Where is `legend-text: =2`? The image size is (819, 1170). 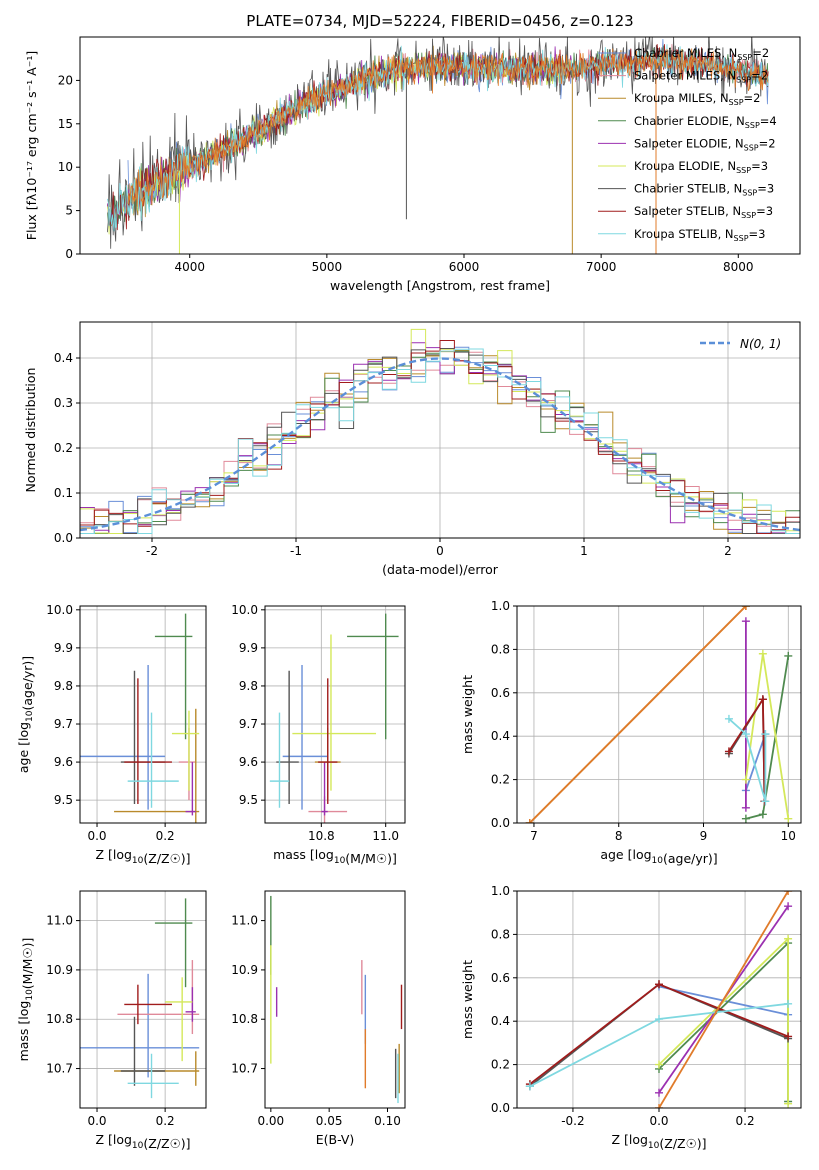
legend-text: =2 is located at coordinates (767, 143).